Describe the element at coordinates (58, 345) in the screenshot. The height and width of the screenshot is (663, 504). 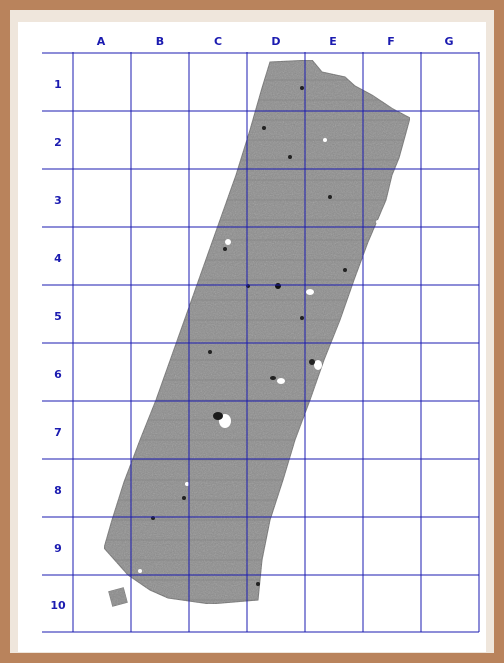
I see `row-labels: 1 2 3 4 5 6 7 8 9 10` at that location.